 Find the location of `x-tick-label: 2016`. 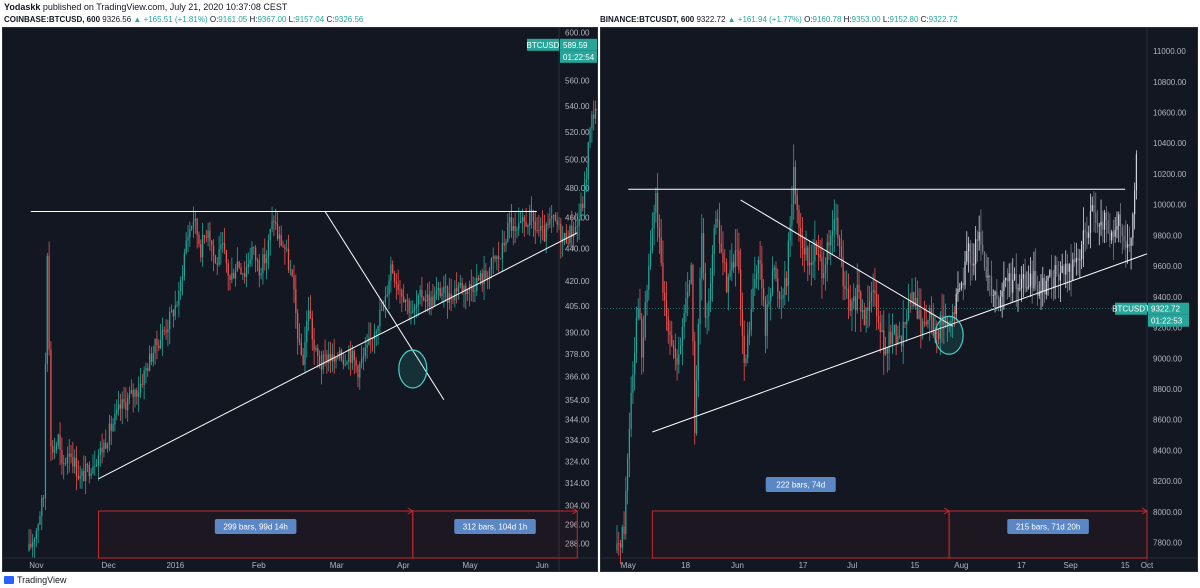

x-tick-label: 2016 is located at coordinates (175, 565).